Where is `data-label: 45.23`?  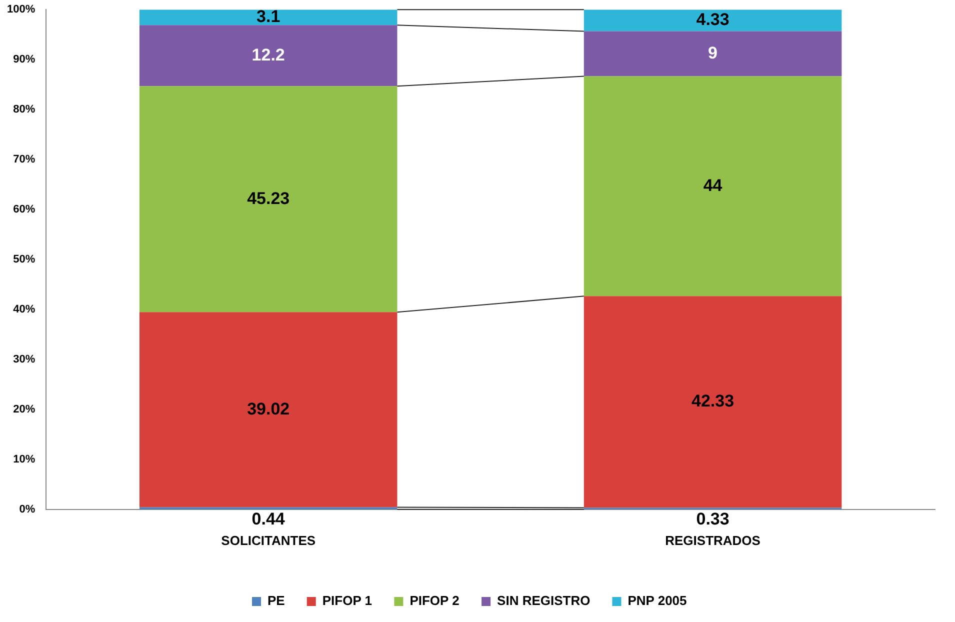
data-label: 45.23 is located at coordinates (268, 198).